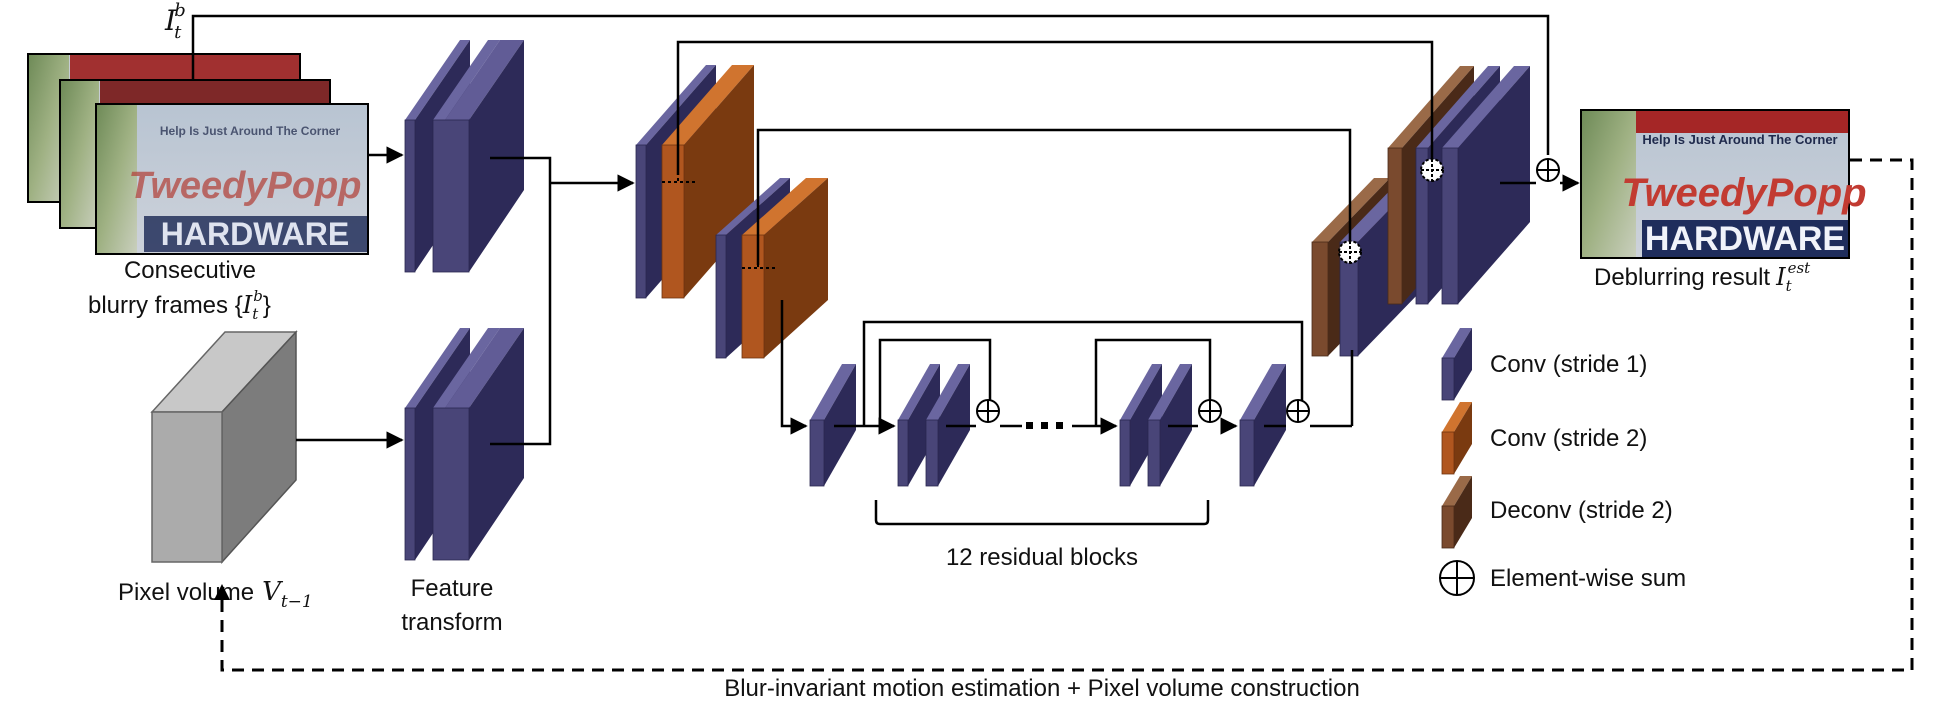 This screenshot has width=1941, height=704. Describe the element at coordinates (1268, 290) in the screenshot. I see `sum-nodes` at that location.